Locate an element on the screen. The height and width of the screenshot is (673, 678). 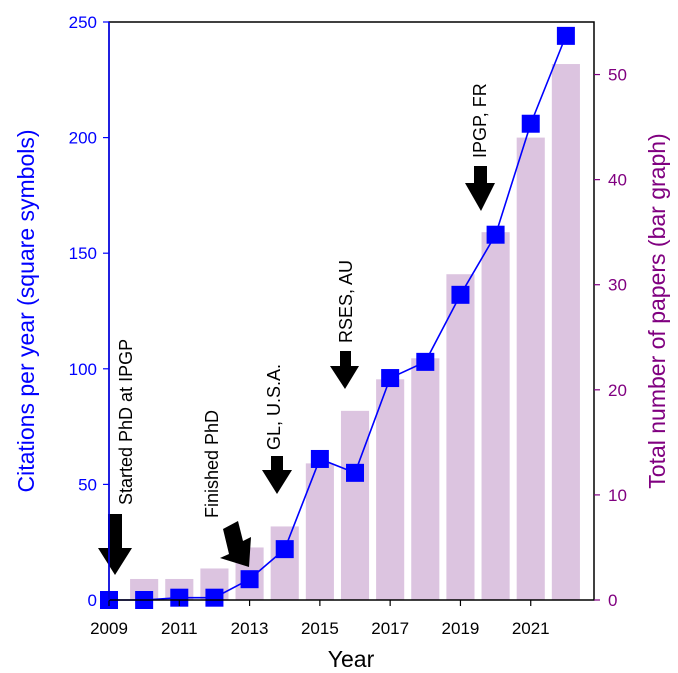
y-left-tick-label-150: 150 is located at coordinates (83, 253).